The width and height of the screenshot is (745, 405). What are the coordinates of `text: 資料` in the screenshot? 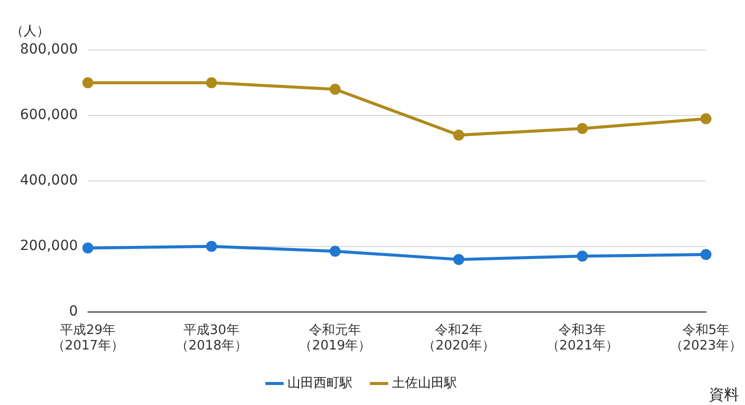 It's located at (724, 394).